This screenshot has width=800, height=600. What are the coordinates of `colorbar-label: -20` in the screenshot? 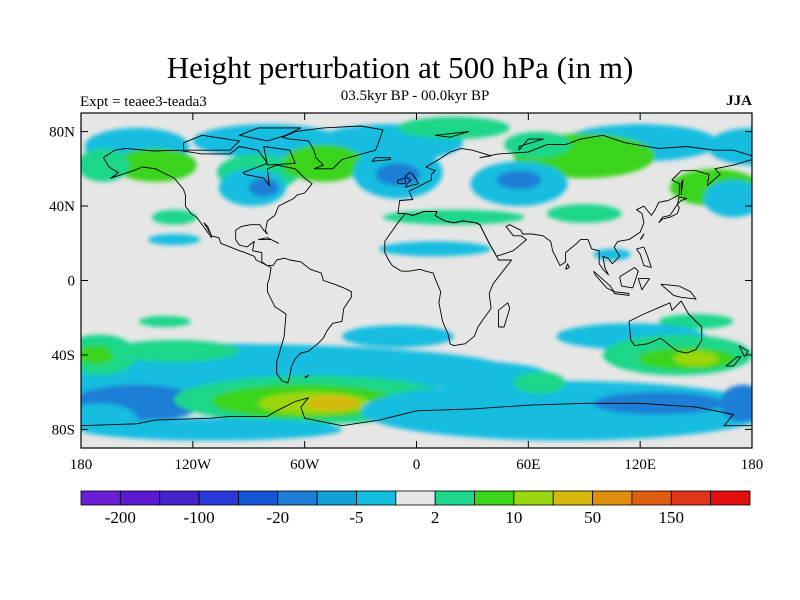 It's located at (277, 517).